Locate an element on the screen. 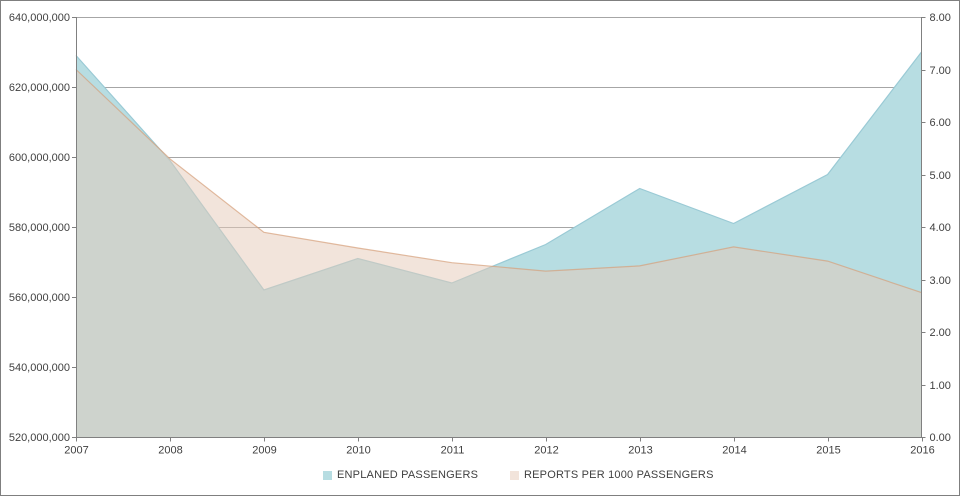 This screenshot has width=960, height=496. y-axis-right-label: 0.00 is located at coordinates (940, 438).